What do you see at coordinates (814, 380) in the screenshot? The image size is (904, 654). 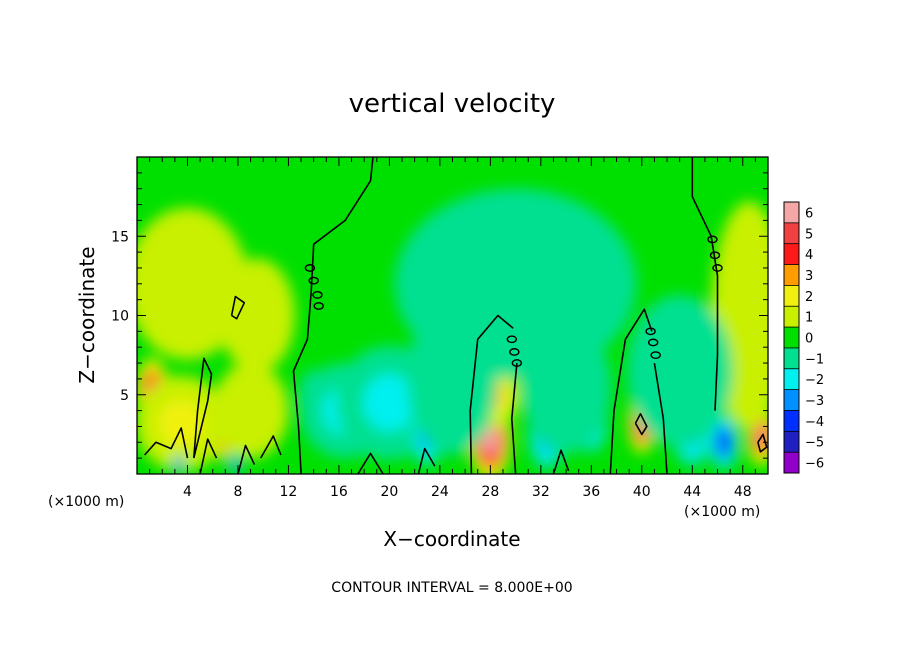 I see `colorbar-label: −2` at bounding box center [814, 380].